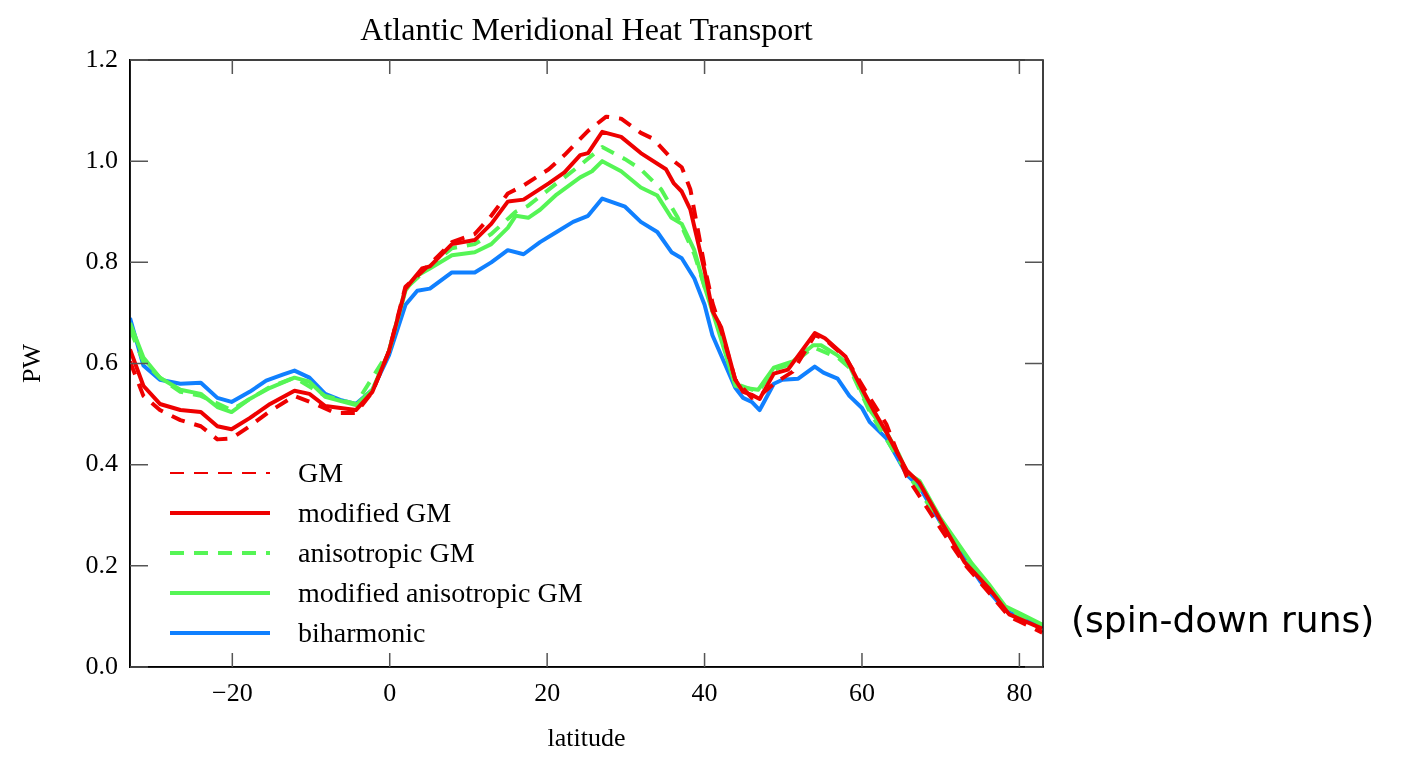  Describe the element at coordinates (704, 693) in the screenshot. I see `x-tick-label: 40` at that location.